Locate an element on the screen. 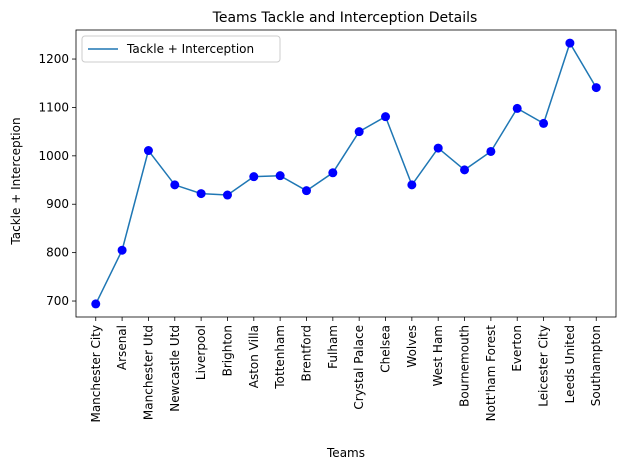 The image size is (630, 470). x-tick-label: Brentford is located at coordinates (306, 353).